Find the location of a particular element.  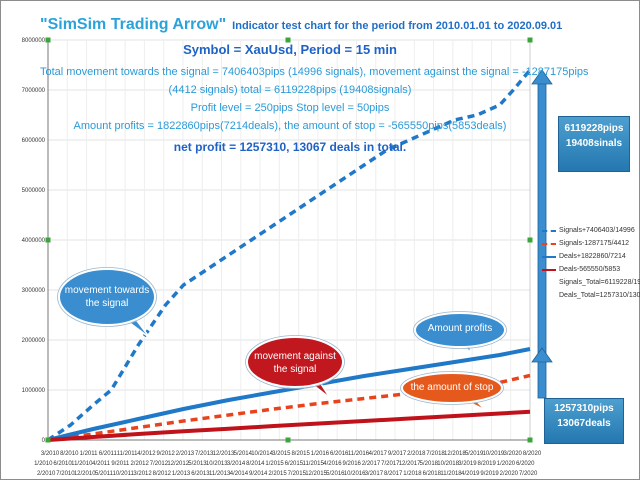

x-tick-label: 3/2014 is located at coordinates (236, 464).